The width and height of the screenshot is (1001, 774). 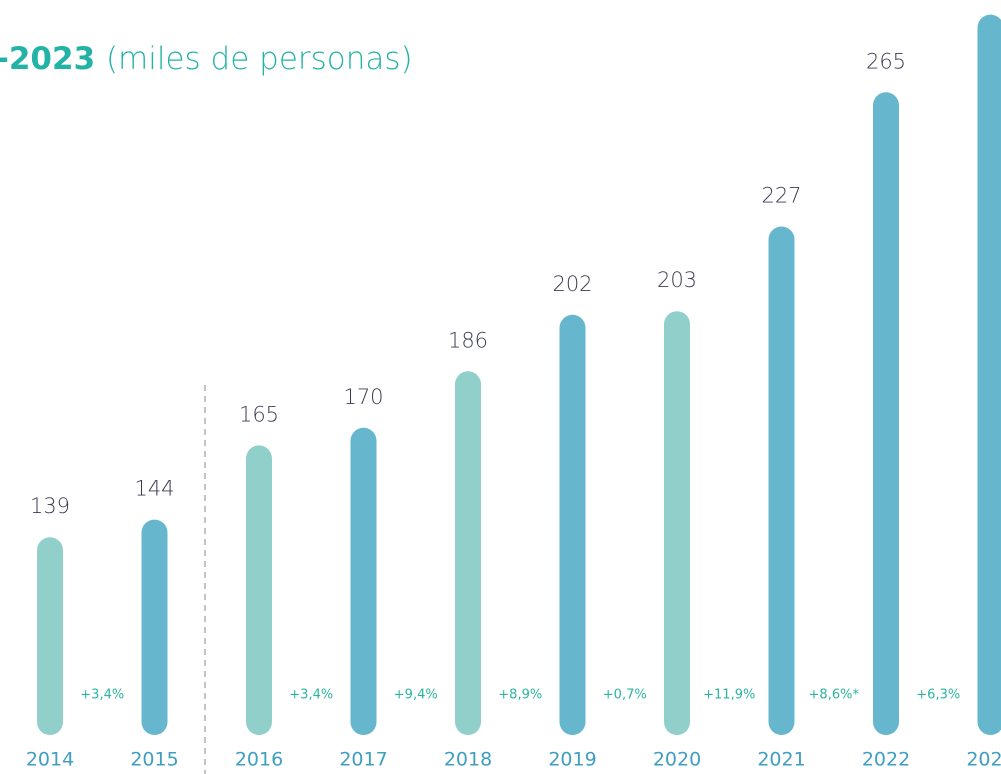 What do you see at coordinates (572, 284) in the screenshot?
I see `value-label: 202` at bounding box center [572, 284].